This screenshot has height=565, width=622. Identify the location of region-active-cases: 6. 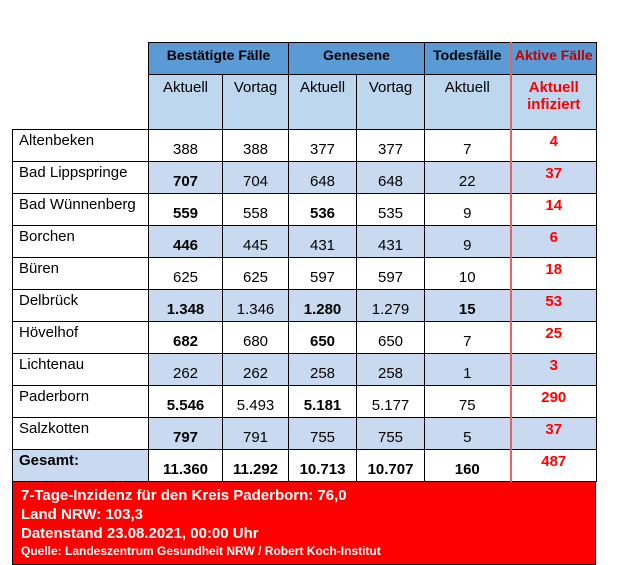
(553, 241).